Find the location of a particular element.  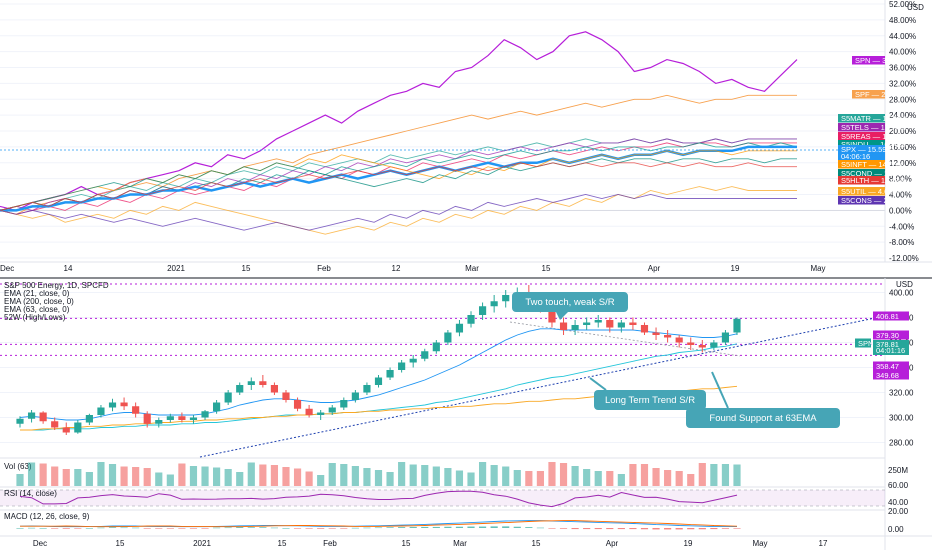

tag-text: SPF — 29.16% is located at coordinates (881, 94).